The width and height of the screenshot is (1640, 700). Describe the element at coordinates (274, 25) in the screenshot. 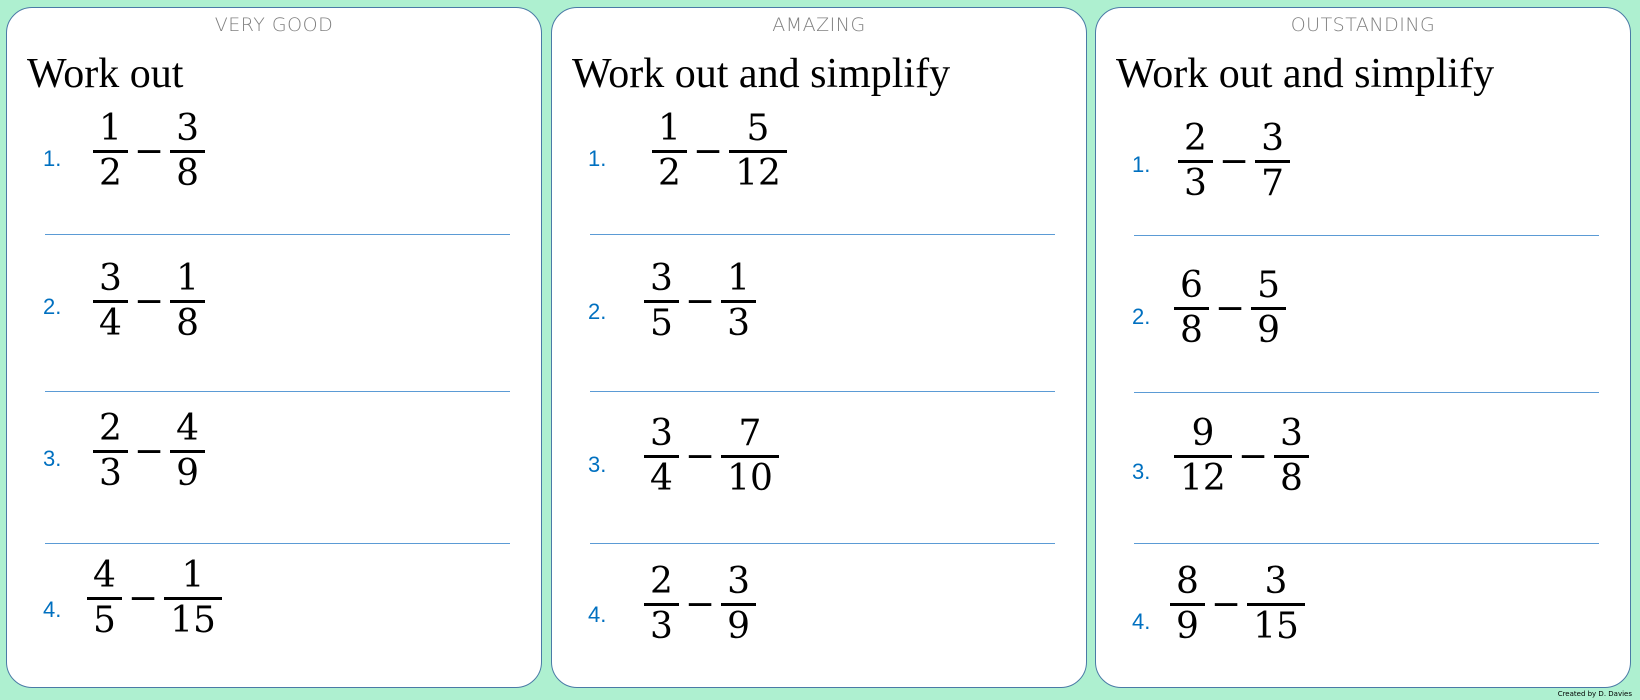

I see `grade-label: VERY GOOD` at that location.